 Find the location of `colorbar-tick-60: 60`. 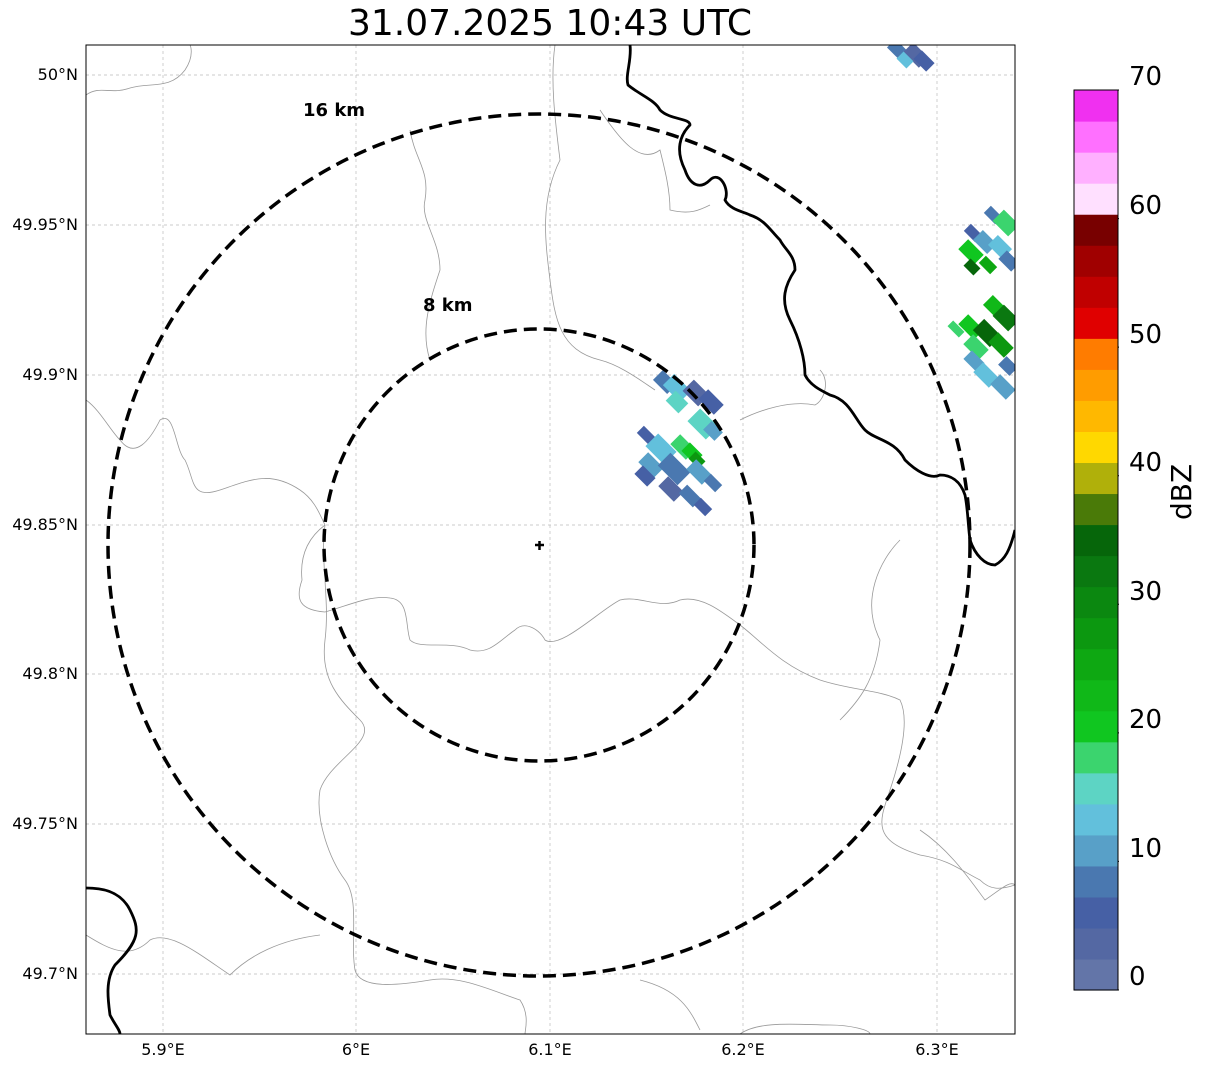

colorbar-tick-60: 60 is located at coordinates (1146, 206).